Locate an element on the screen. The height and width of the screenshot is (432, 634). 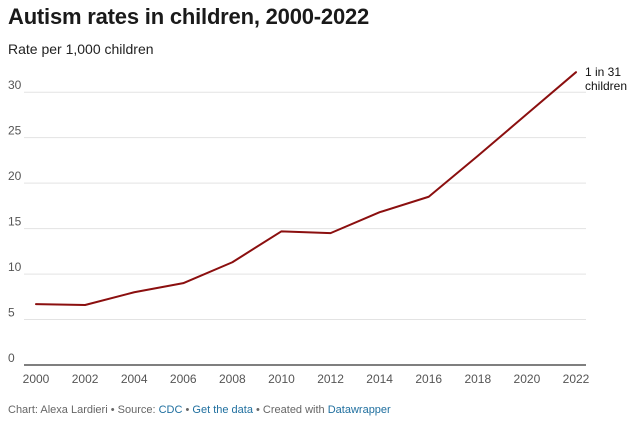
x-tick-label: 2002 is located at coordinates (85, 379).